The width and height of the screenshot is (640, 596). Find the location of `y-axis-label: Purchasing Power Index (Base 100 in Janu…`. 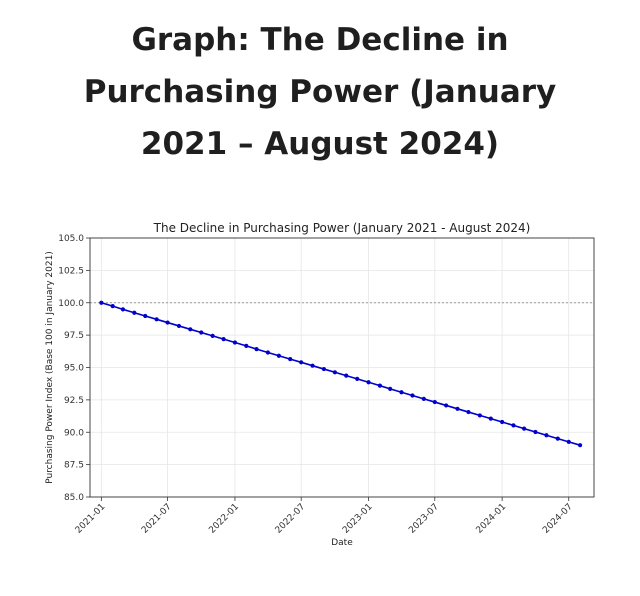

y-axis-label: Purchasing Power Index (Base 100 in Janu… is located at coordinates (50, 367).